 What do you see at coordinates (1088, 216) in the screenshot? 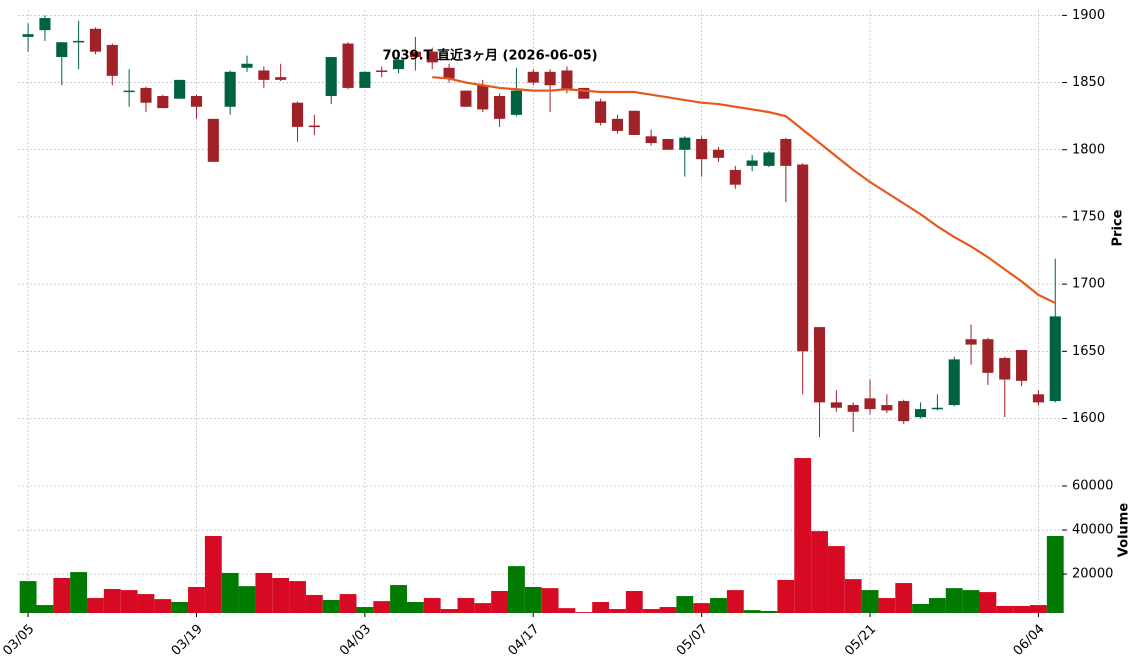
I see `y-tick-label: 1750` at bounding box center [1088, 216].